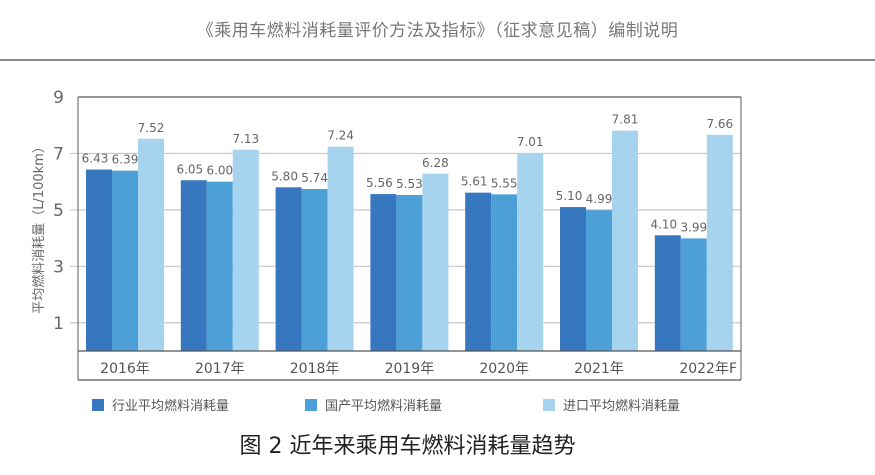 The image size is (875, 475). What do you see at coordinates (599, 199) in the screenshot?
I see `bar-value-label: 4.99` at bounding box center [599, 199].